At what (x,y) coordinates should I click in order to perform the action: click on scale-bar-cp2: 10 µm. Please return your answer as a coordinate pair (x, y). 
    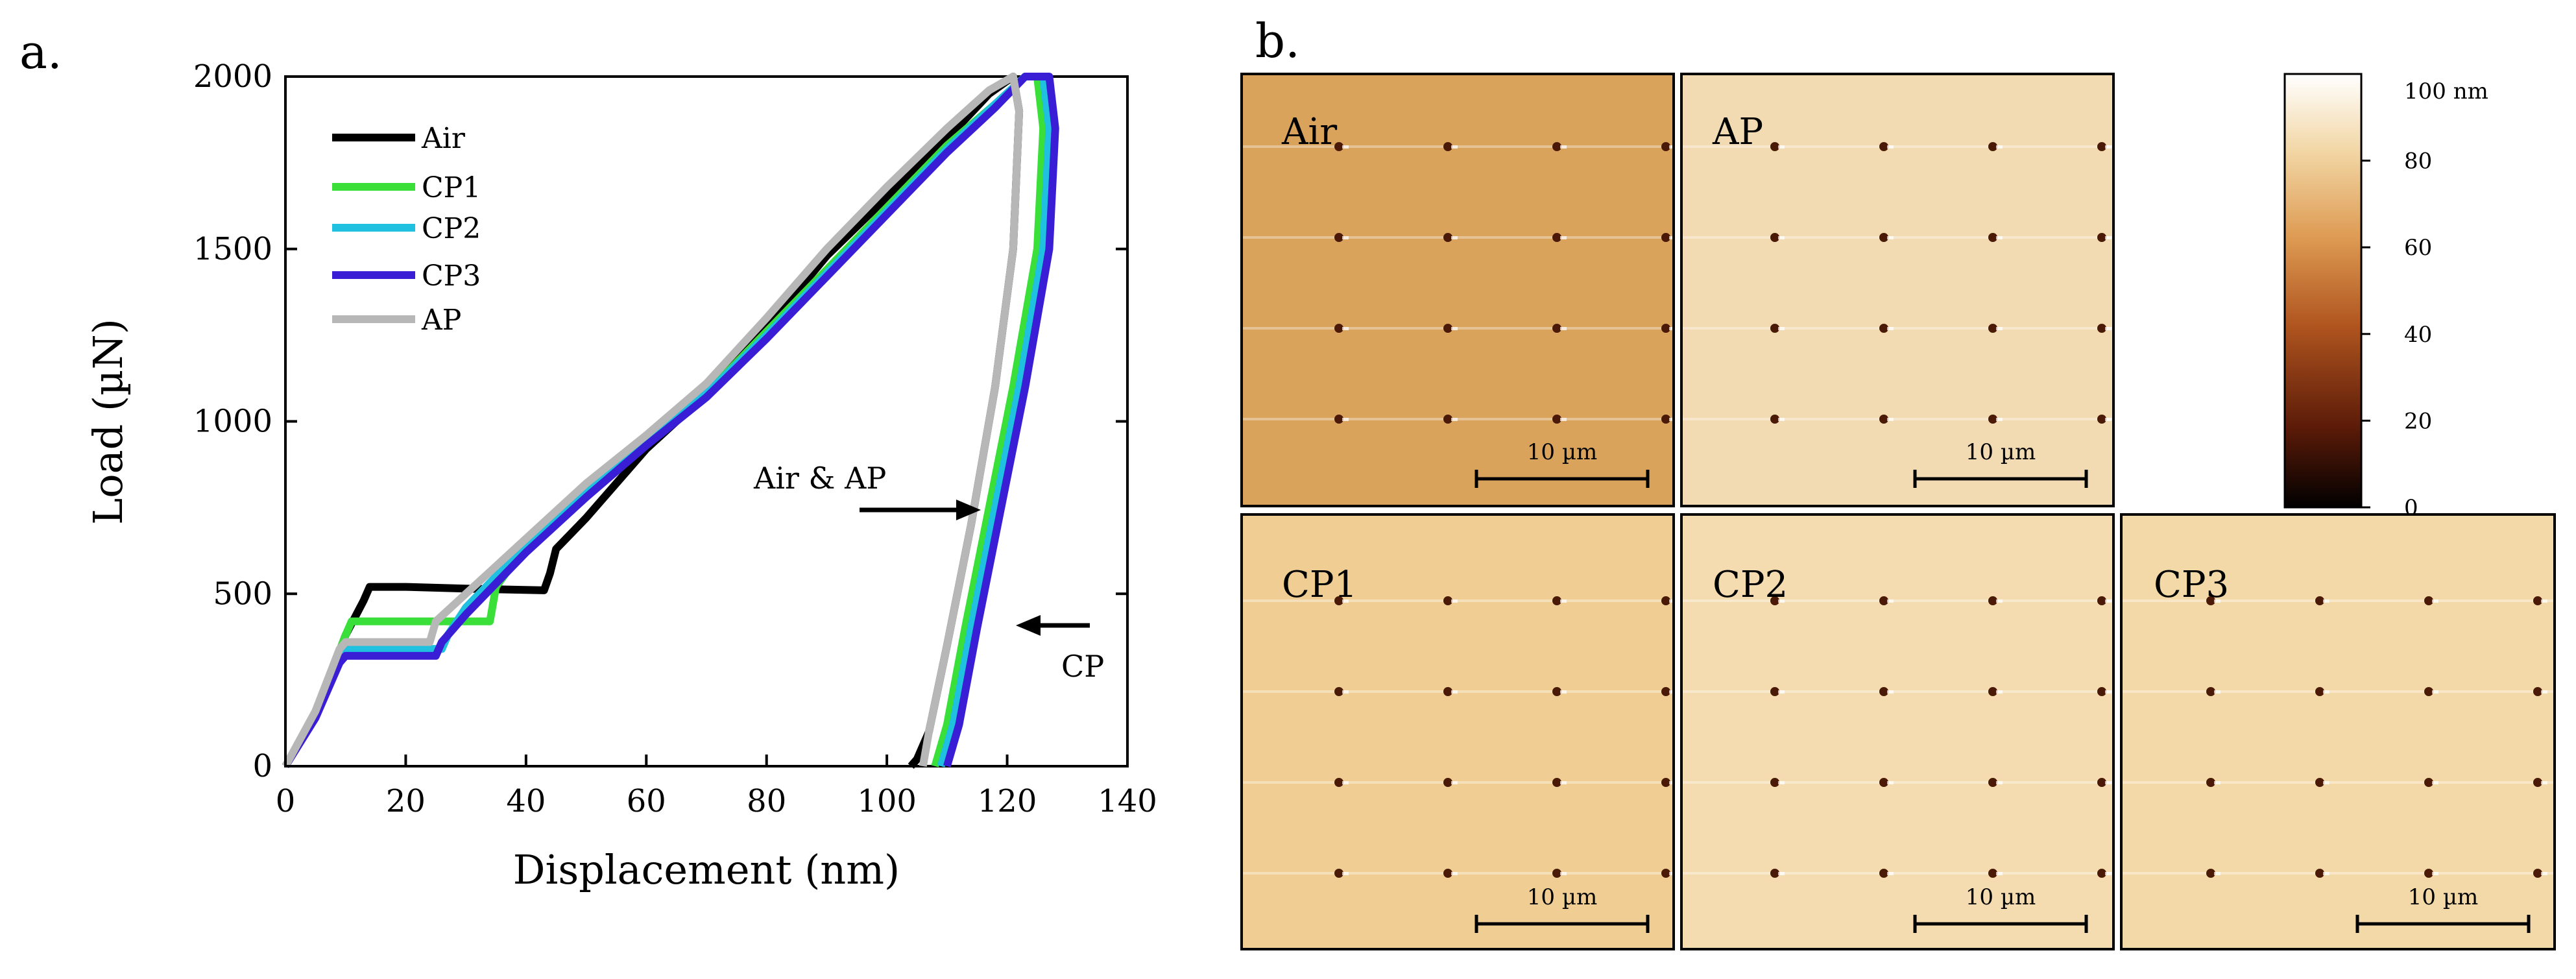
    Looking at the image, I should click on (2000, 908).